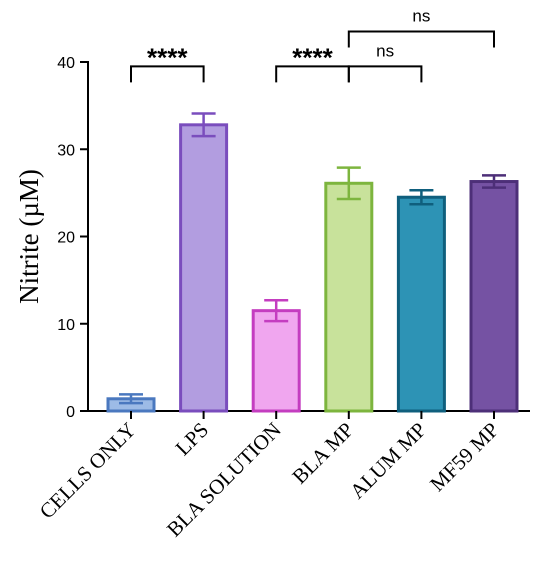 The height and width of the screenshot is (584, 550). Describe the element at coordinates (29, 236) in the screenshot. I see `y-axis-title: Nitrite (µM)` at that location.